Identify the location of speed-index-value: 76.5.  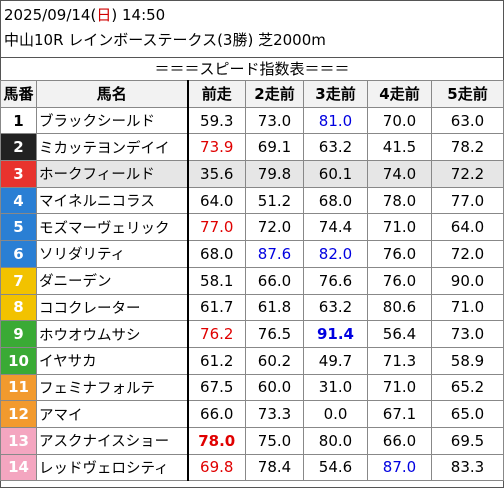
(274, 334).